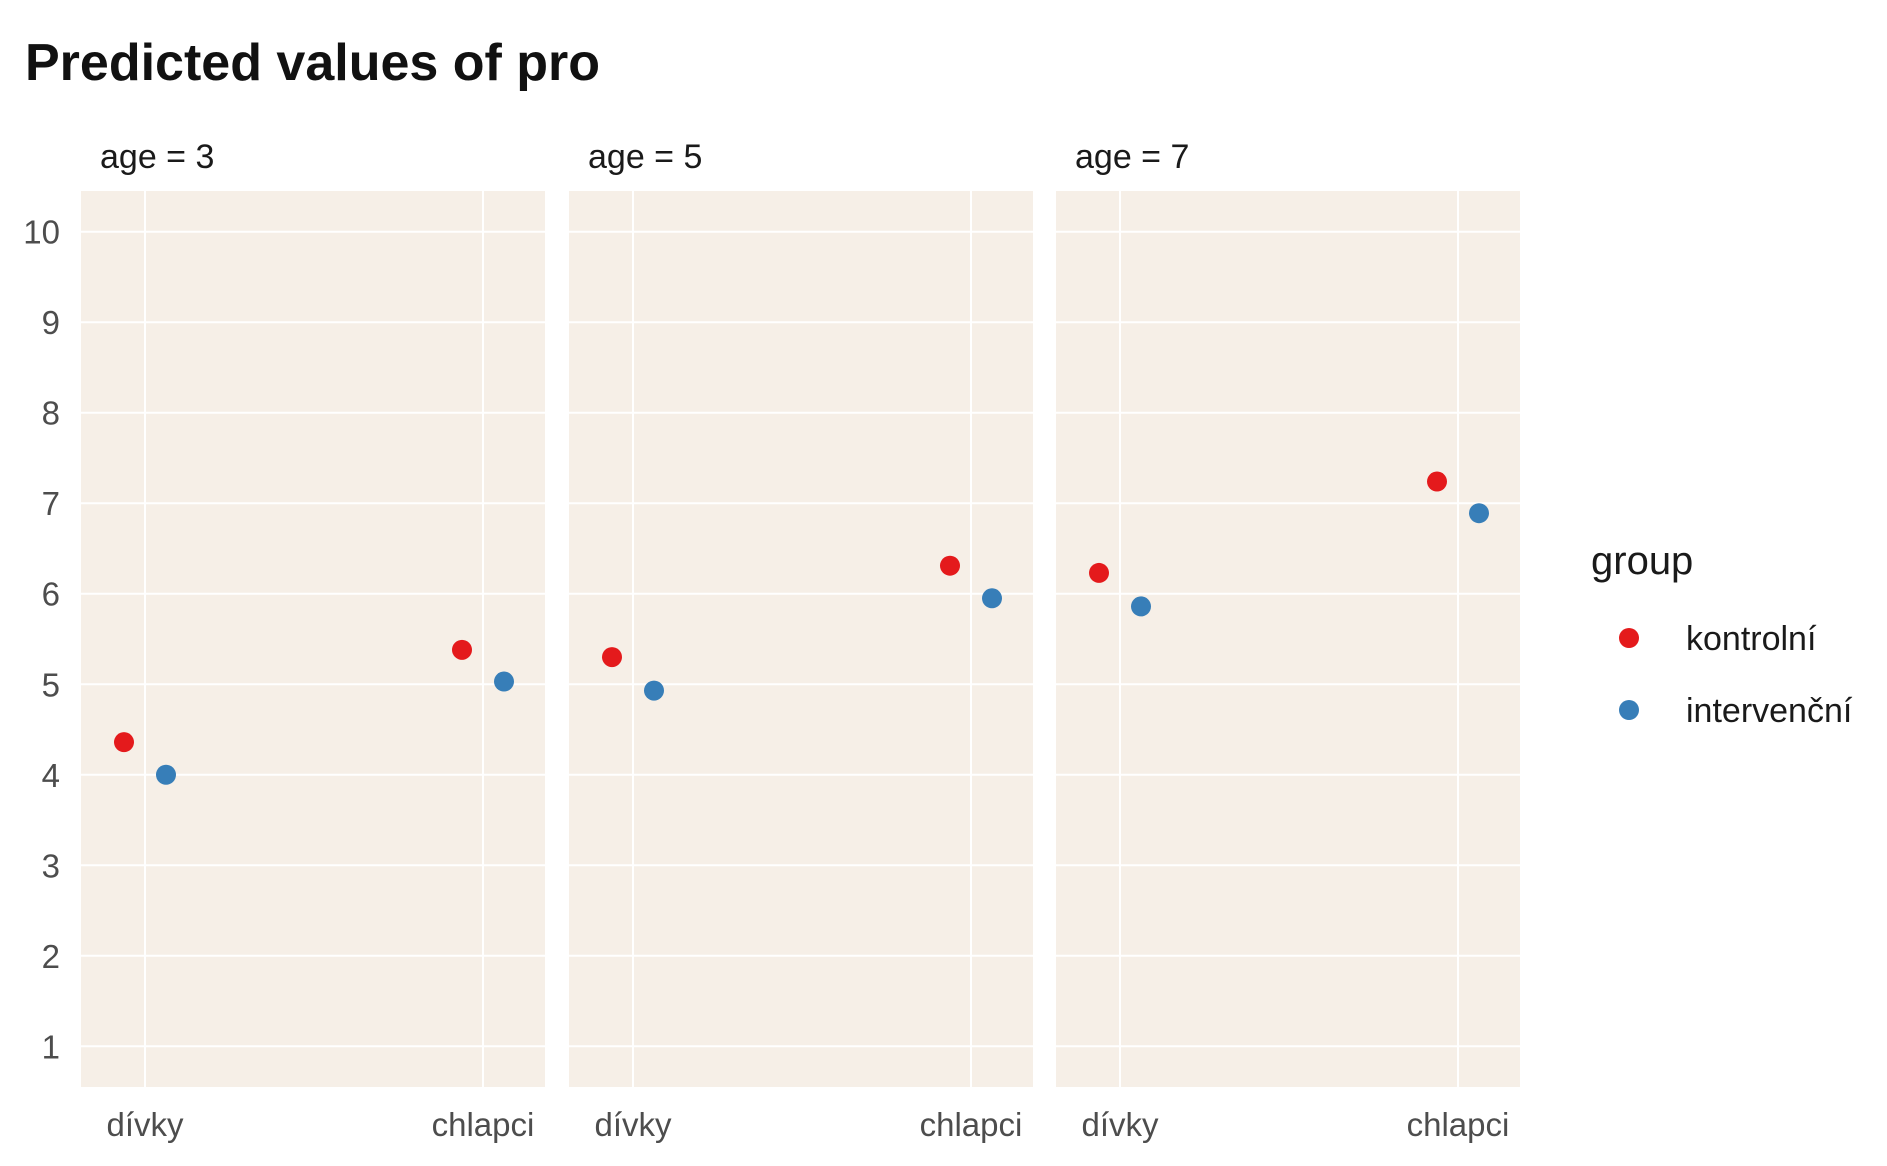 This screenshot has width=1887, height=1166. I want to click on legend-label: kontrolní, so click(1751, 639).